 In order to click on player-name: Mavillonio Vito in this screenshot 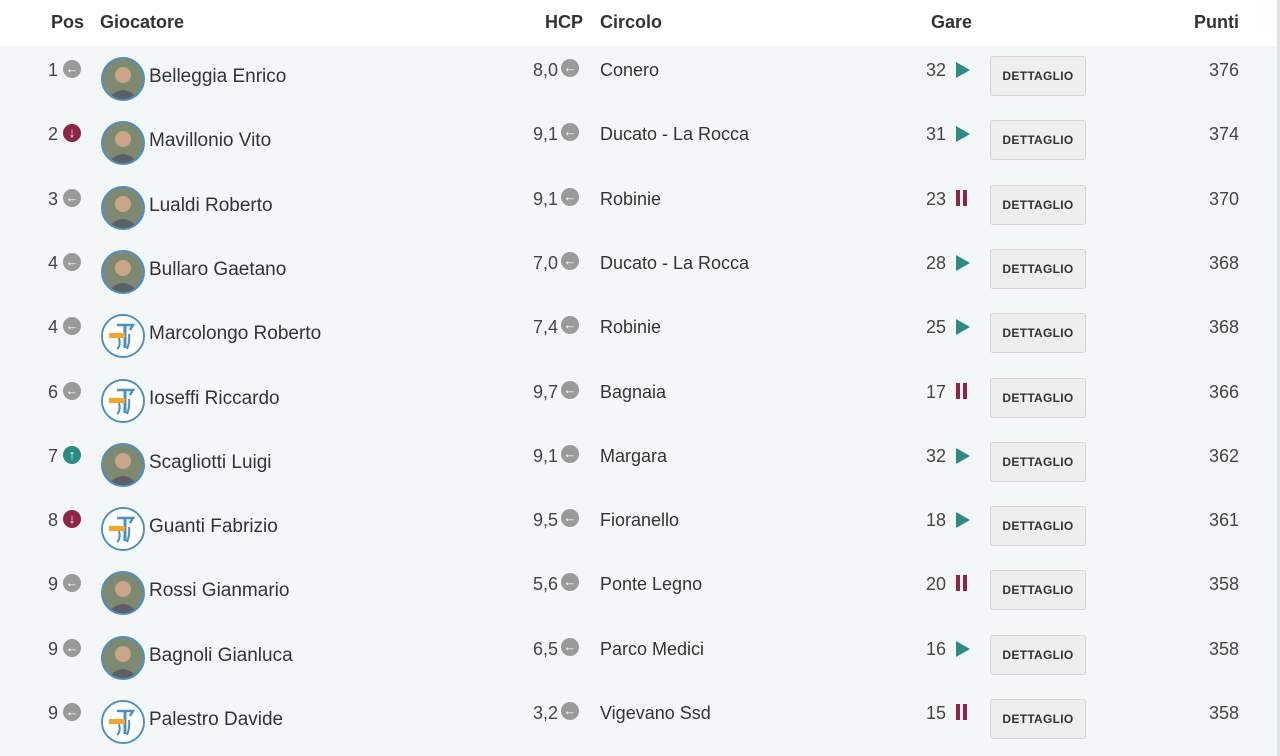, I will do `click(210, 141)`.